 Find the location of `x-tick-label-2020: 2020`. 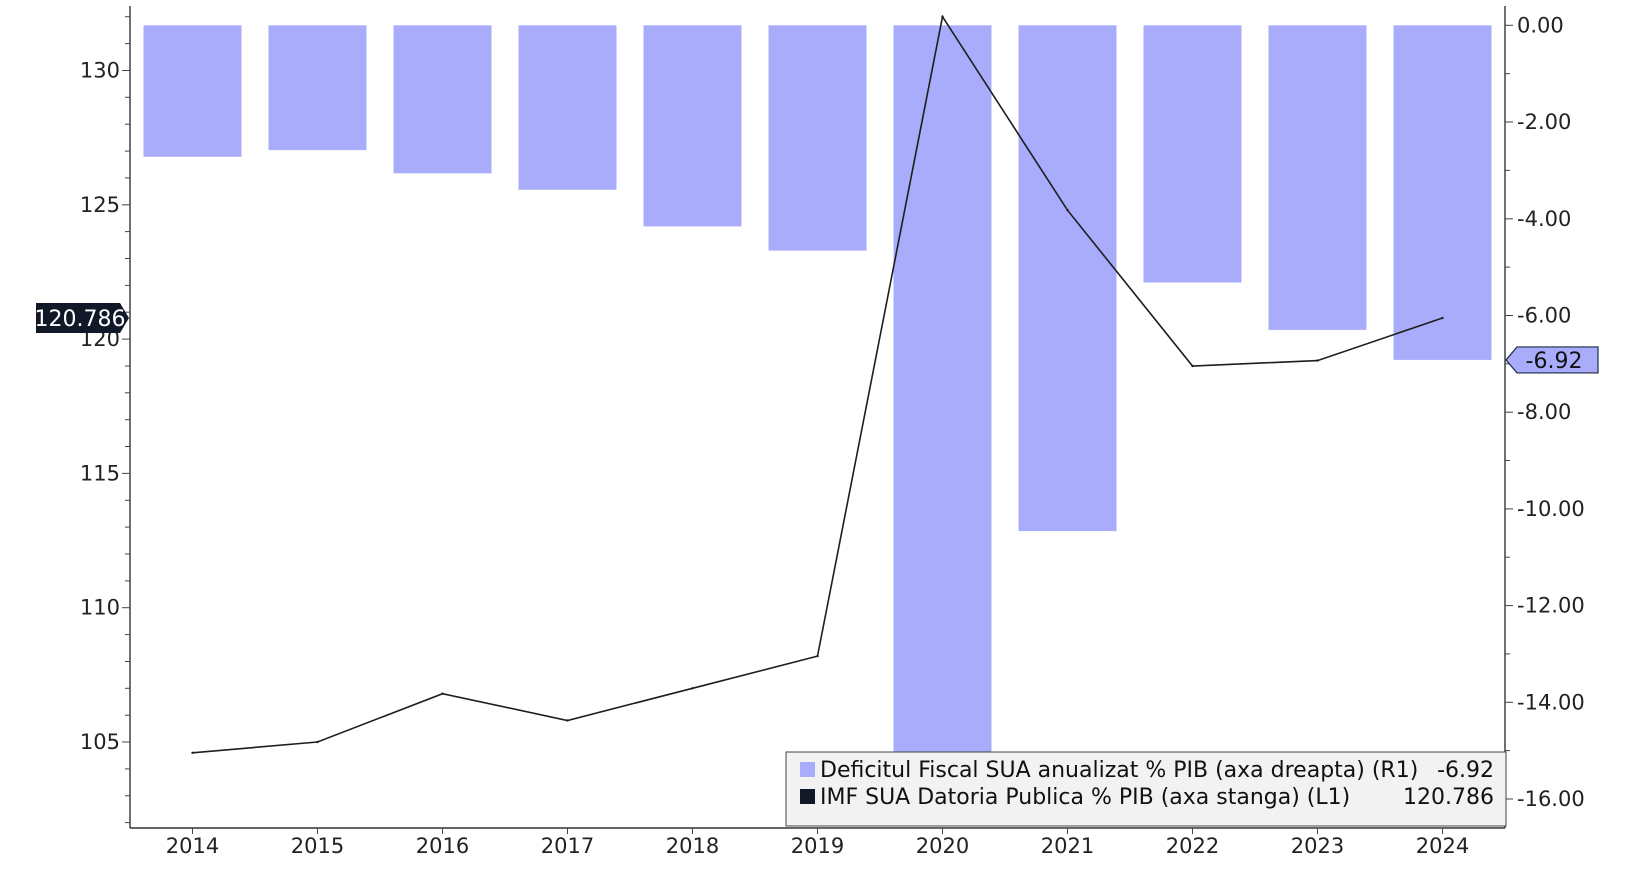

x-tick-label-2020: 2020 is located at coordinates (942, 846).